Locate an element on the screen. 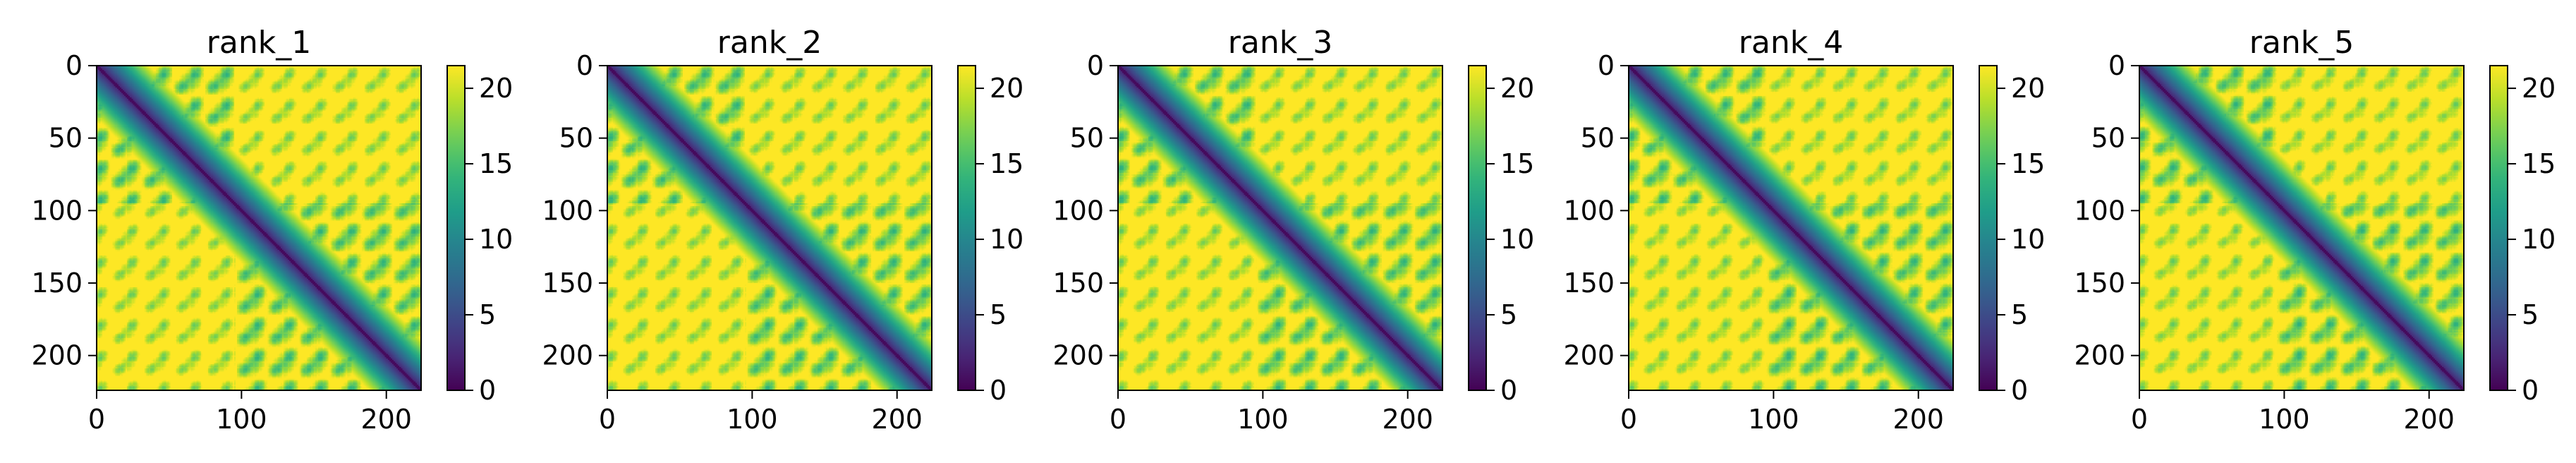  panel-title: rank_2 is located at coordinates (769, 43).